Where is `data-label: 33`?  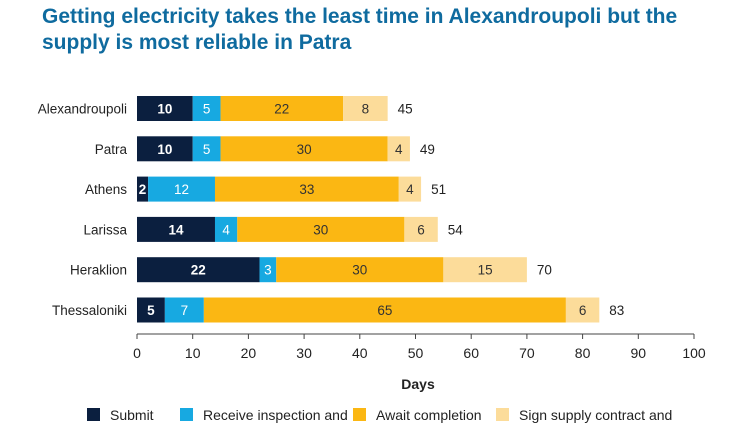 data-label: 33 is located at coordinates (306, 189).